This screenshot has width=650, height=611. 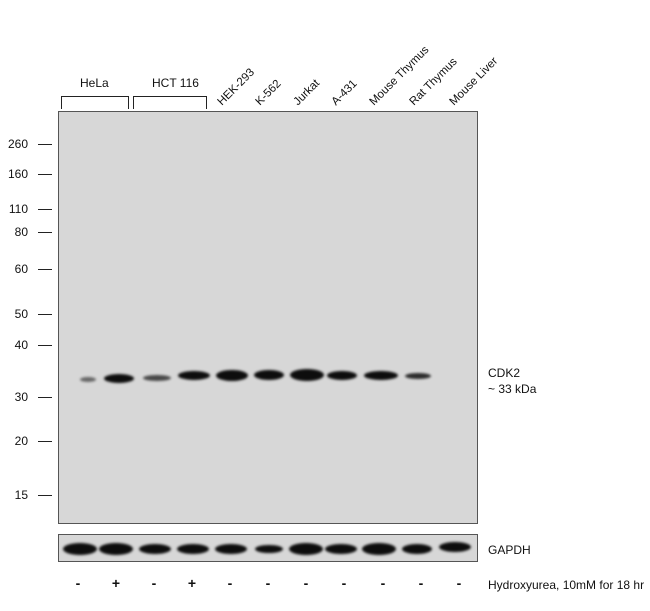 I want to click on treatment-sign-lane-5: -, so click(x=230, y=583).